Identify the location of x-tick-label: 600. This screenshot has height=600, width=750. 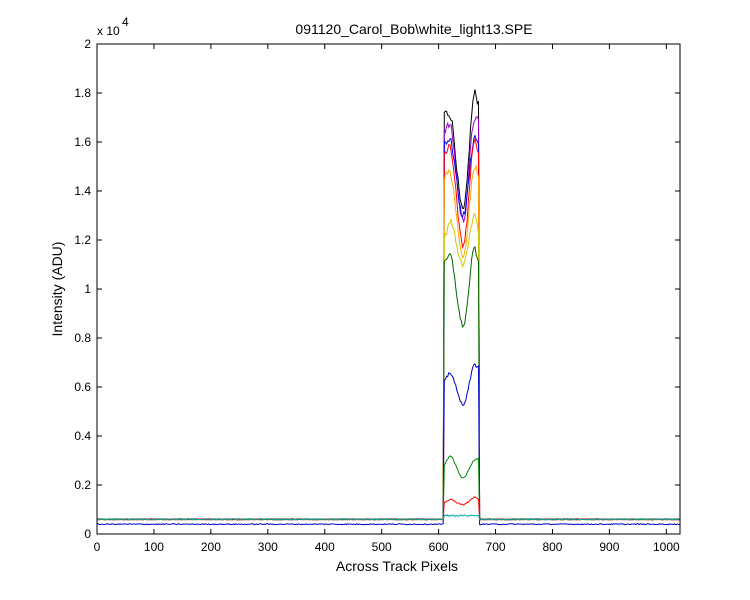
(439, 547).